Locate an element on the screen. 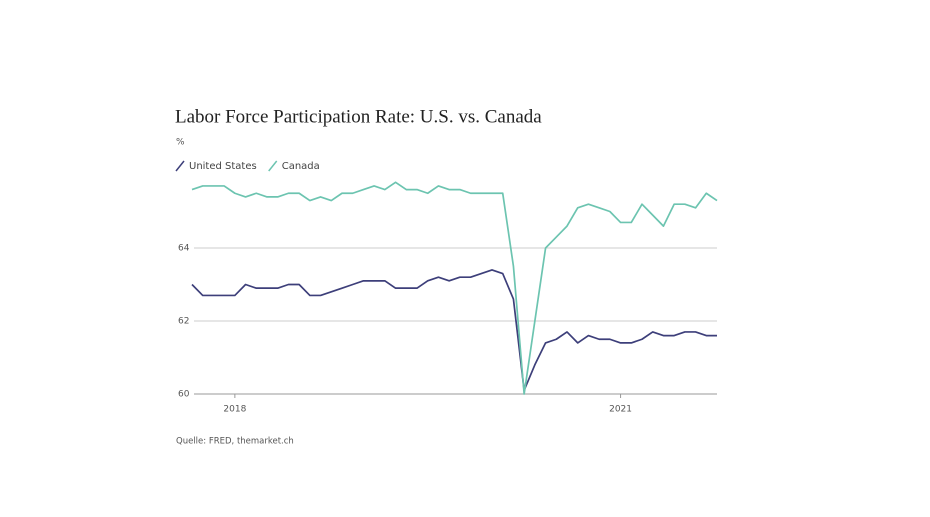 The height and width of the screenshot is (517, 930). y-tick-label: 64 is located at coordinates (184, 249).